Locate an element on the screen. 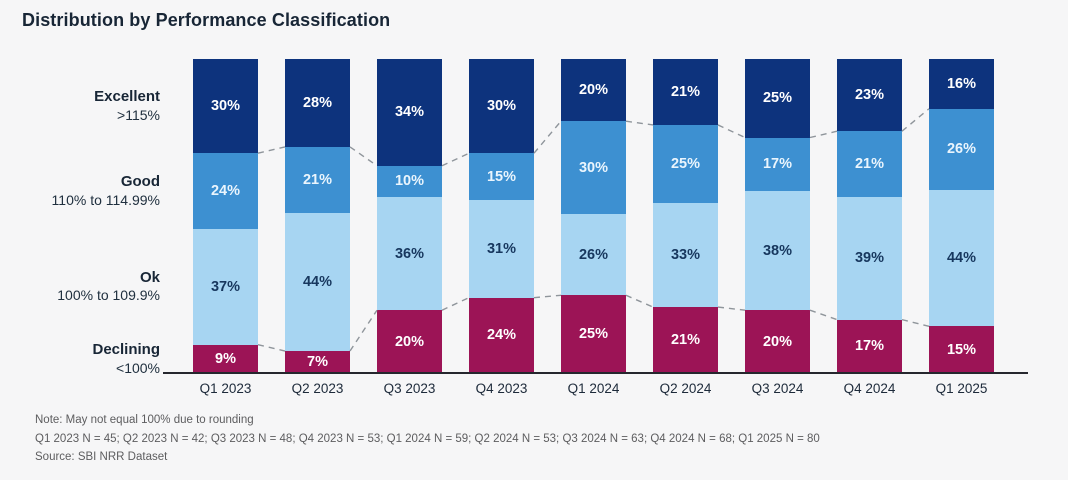  segment-value-label: 10% is located at coordinates (409, 181).